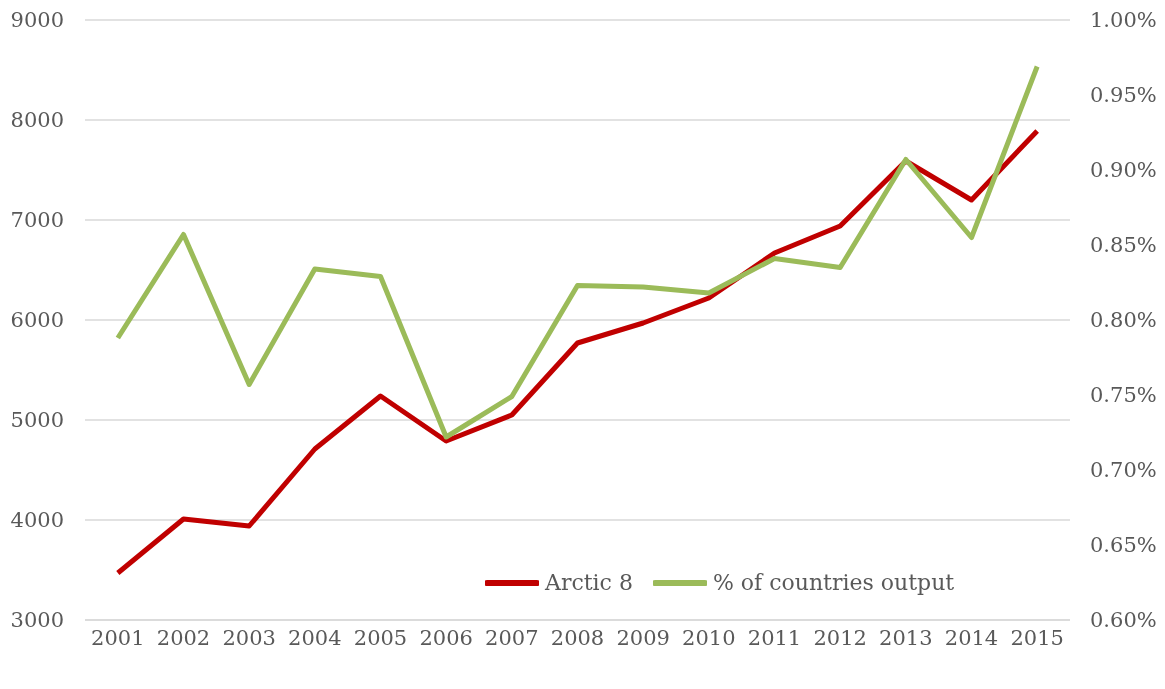 This screenshot has width=1165, height=689. I want to click on x-tick-label: 2014, so click(971, 637).